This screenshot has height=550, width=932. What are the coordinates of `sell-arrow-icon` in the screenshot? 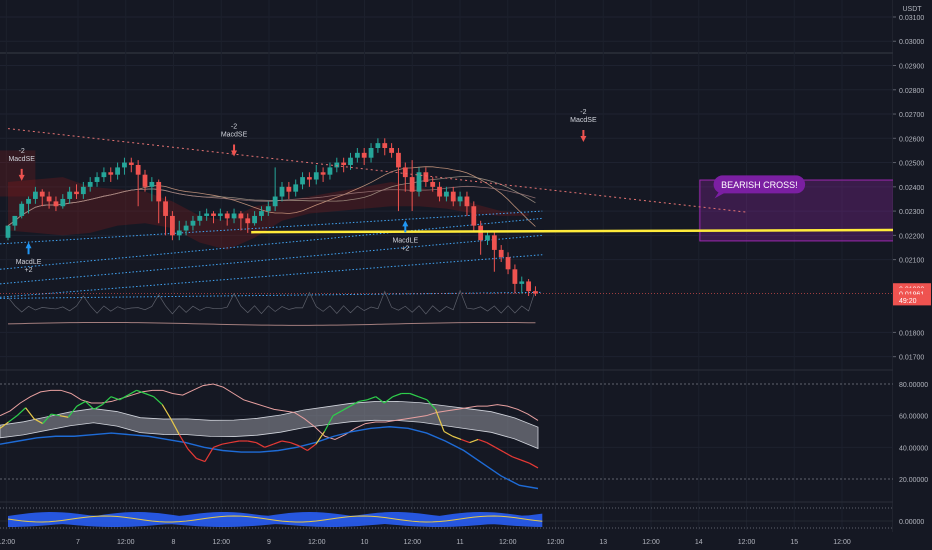 It's located at (21, 174).